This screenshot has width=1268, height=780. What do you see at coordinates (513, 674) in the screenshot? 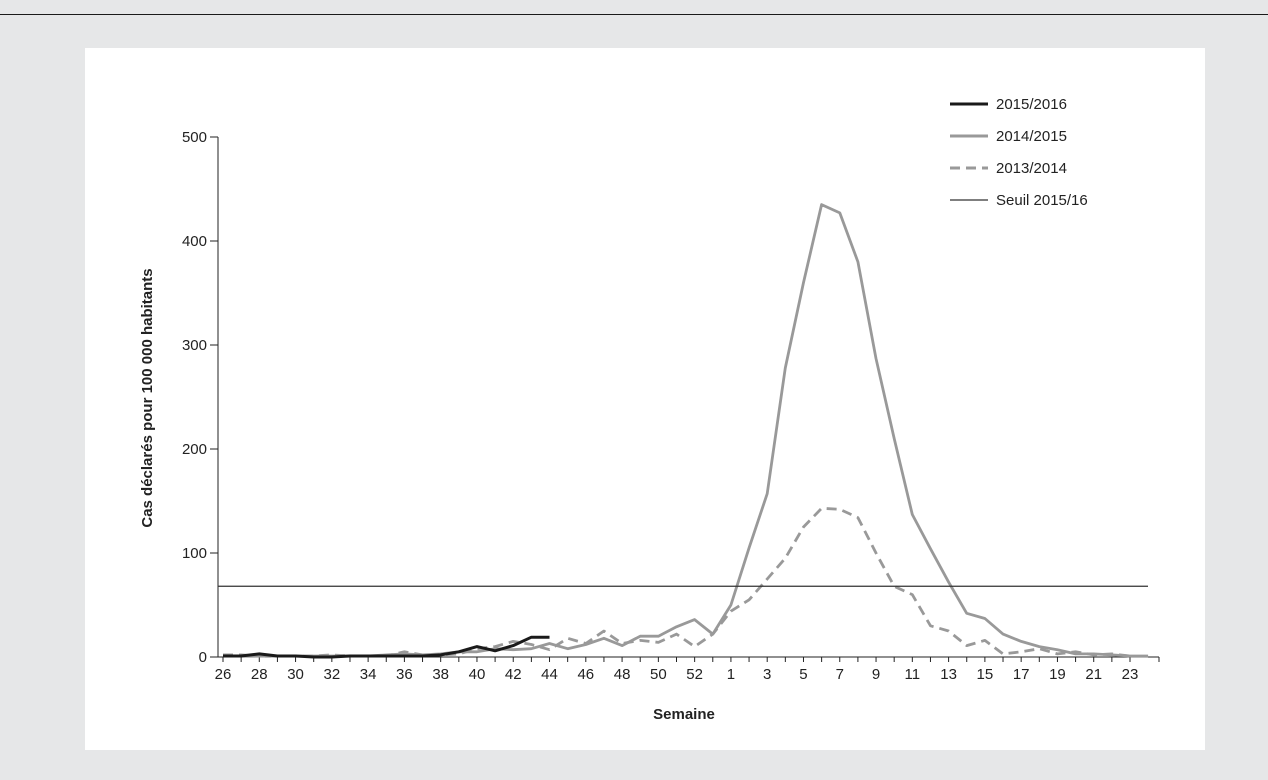
I see `x-tick-label: 42` at bounding box center [513, 674].